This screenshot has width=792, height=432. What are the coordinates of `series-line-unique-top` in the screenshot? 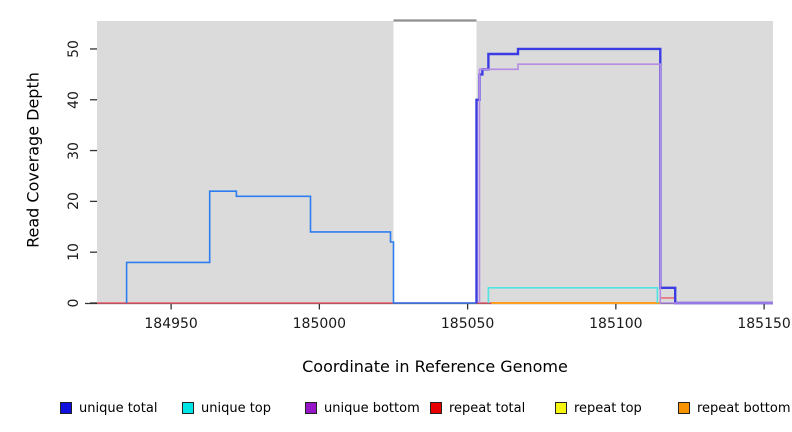 It's located at (573, 294).